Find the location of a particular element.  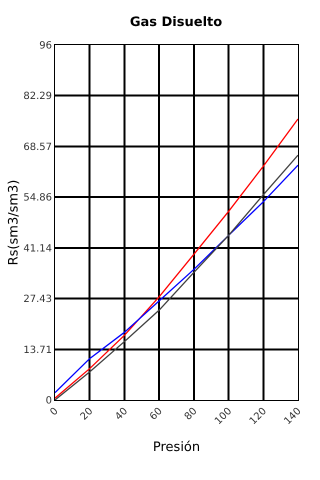

y-axis-title: Rs(sm3/sm3) is located at coordinates (14, 223).